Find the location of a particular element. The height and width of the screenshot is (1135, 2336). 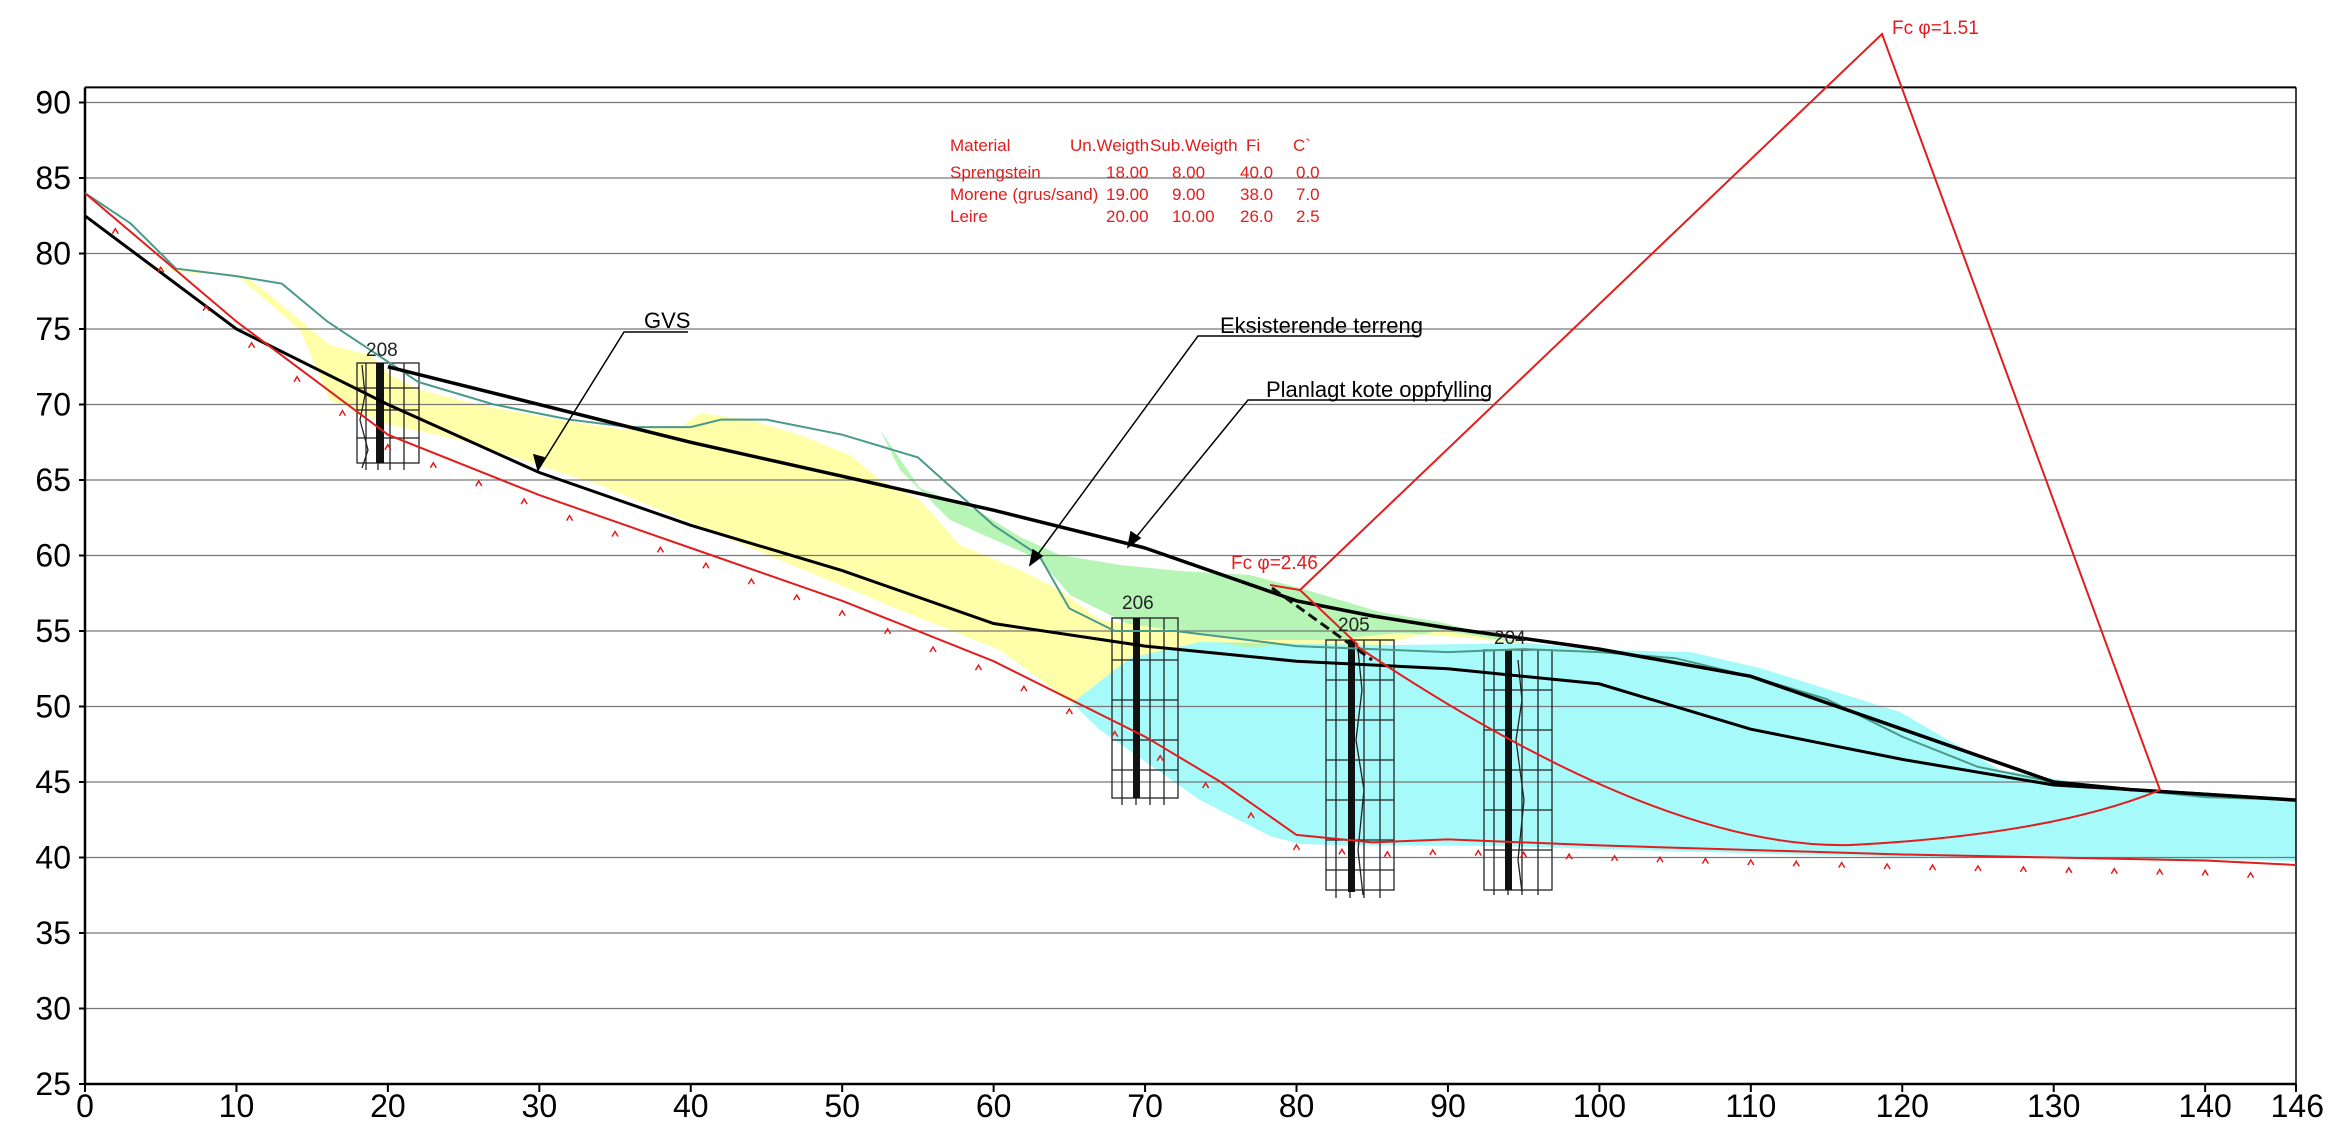

leader-lines is located at coordinates (1011, 449).